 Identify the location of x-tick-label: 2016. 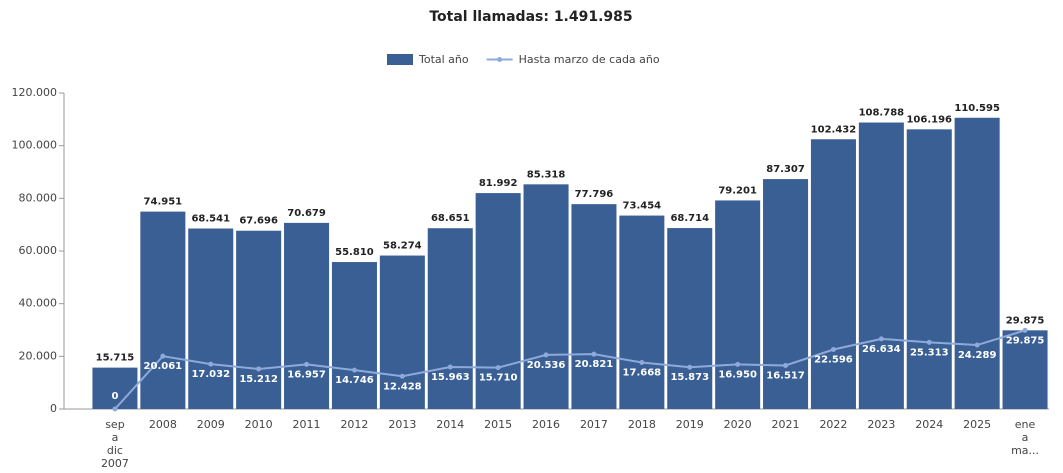
(546, 424).